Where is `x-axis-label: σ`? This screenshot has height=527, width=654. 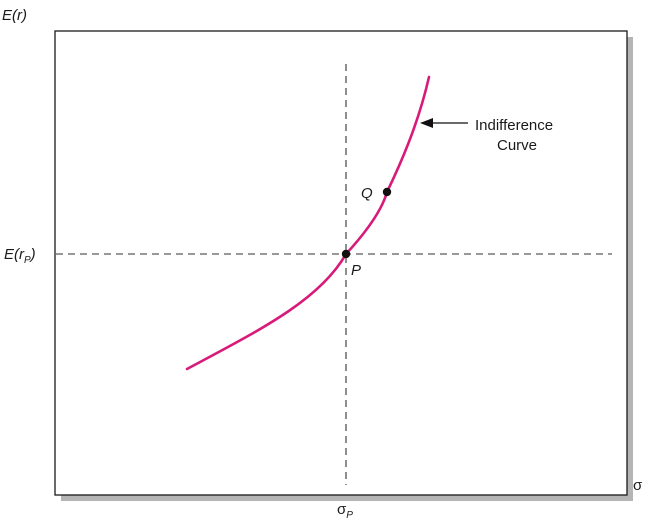 x-axis-label: σ is located at coordinates (638, 485).